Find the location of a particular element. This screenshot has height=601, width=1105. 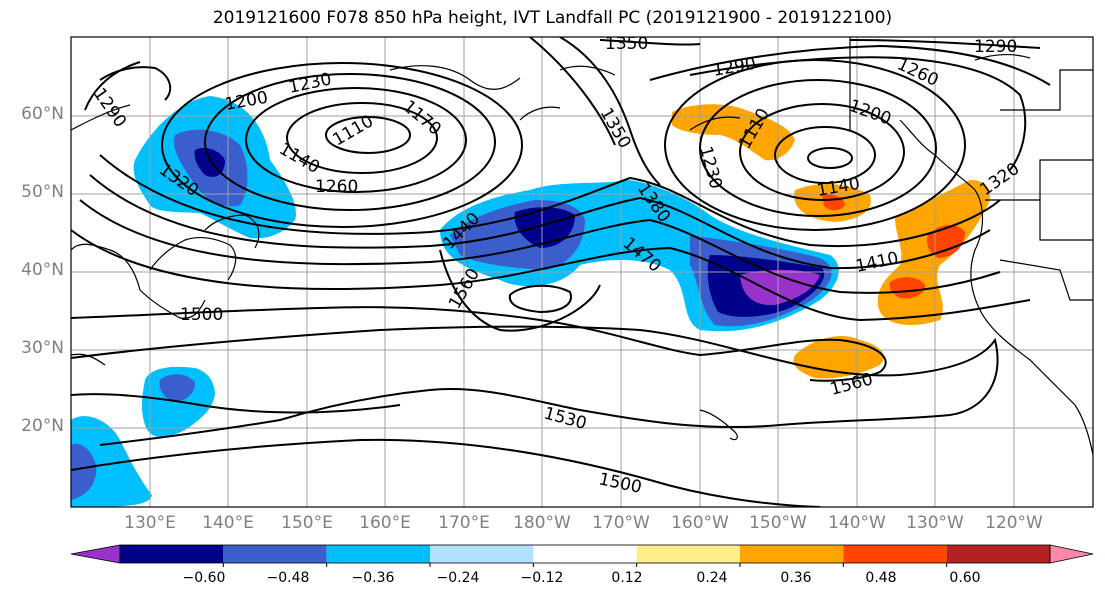

colorbar-tick: −0.36 is located at coordinates (373, 578).